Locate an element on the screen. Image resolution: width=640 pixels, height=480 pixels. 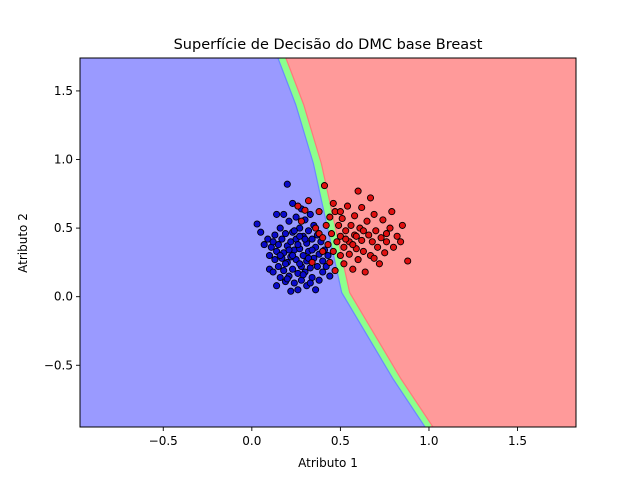
x-tick-label: −0.5 is located at coordinates (163, 441).